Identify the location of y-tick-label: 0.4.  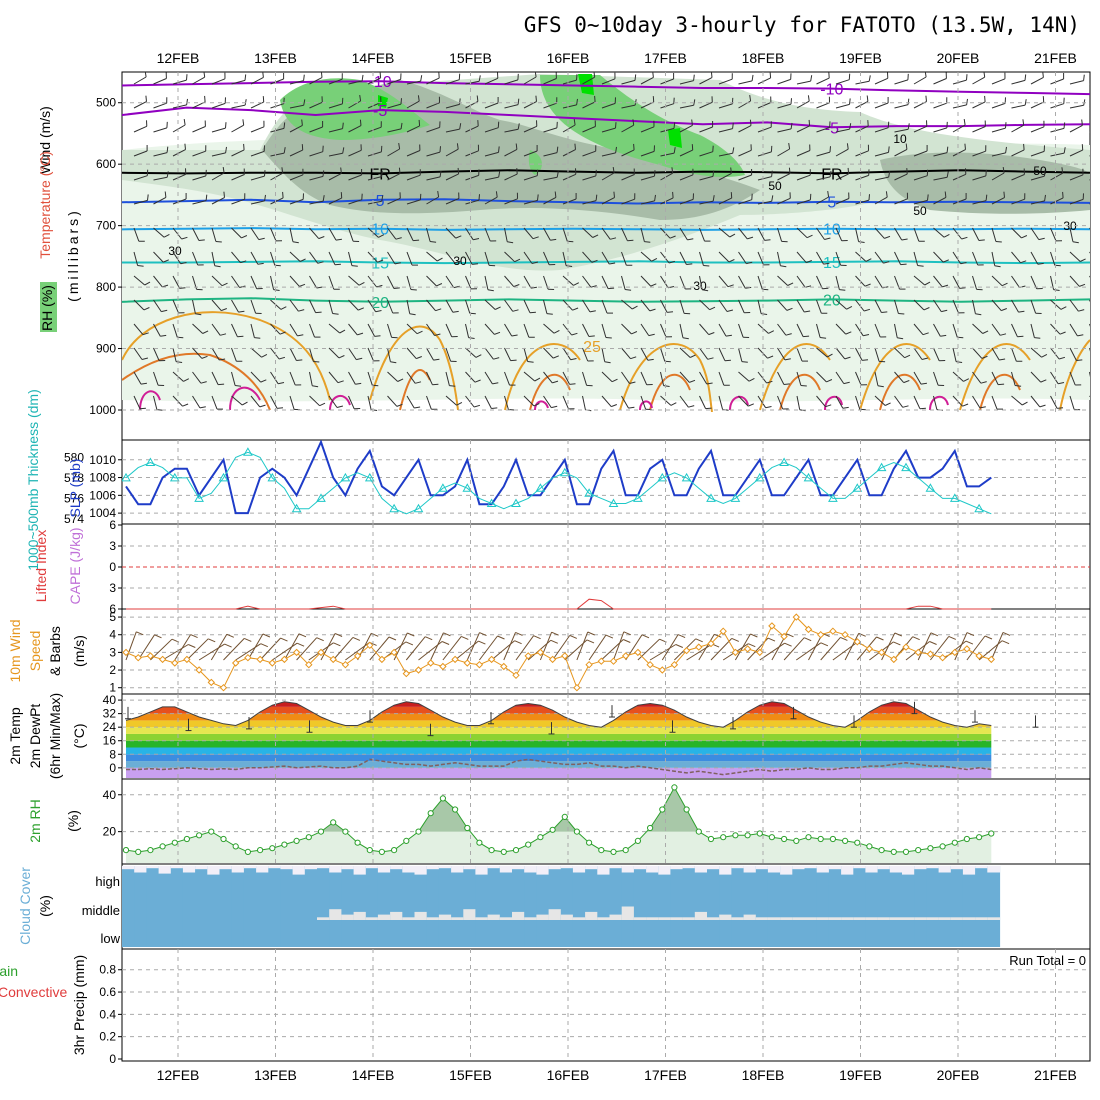
(107, 1014).